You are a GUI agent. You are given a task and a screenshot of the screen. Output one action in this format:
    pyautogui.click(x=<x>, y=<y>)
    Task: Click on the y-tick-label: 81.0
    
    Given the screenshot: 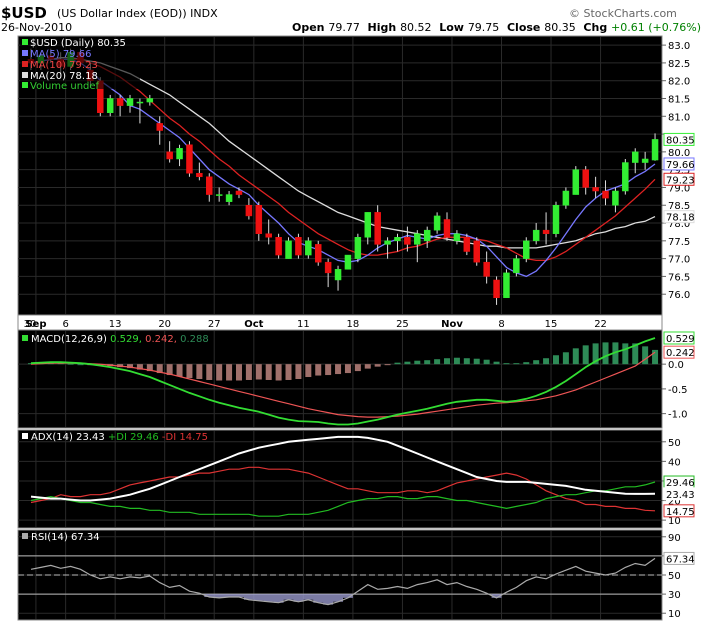 What is the action you would take?
    pyautogui.click(x=679, y=117)
    